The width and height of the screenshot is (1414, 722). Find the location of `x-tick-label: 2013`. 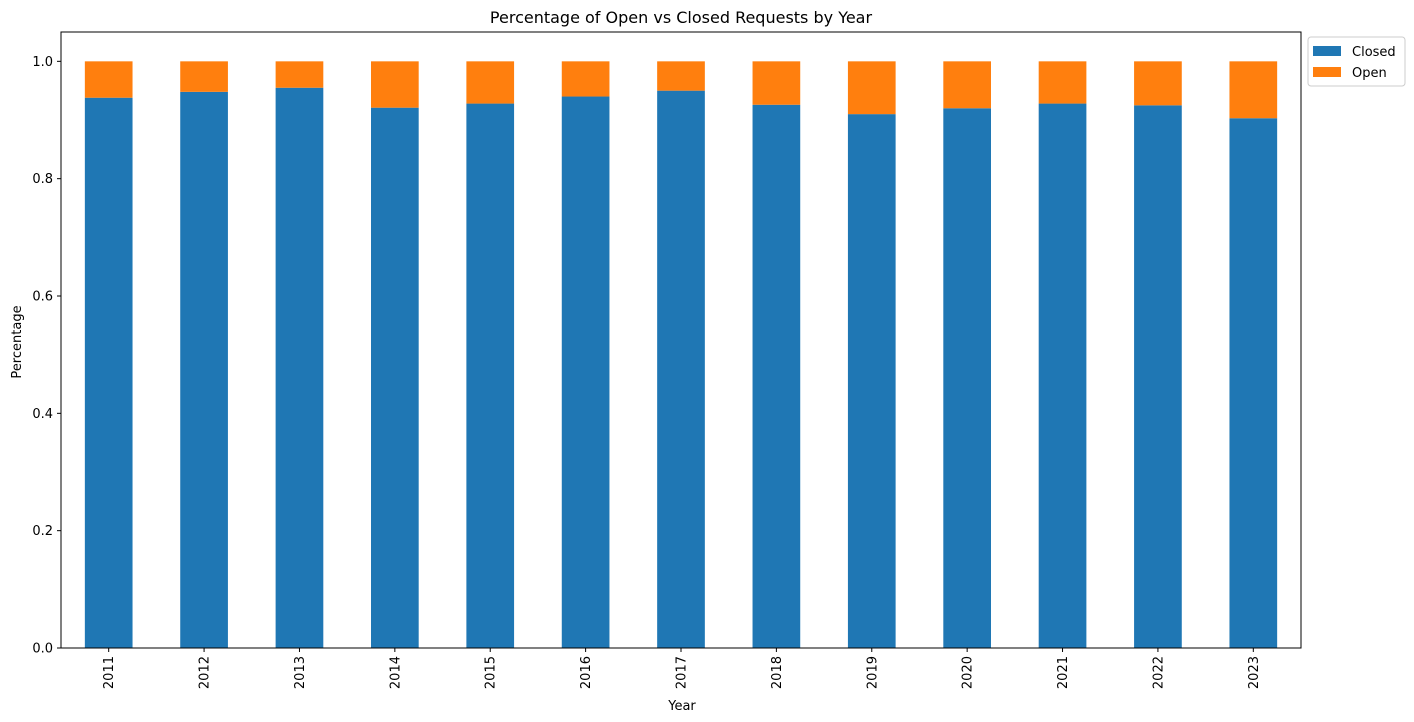

x-tick-label: 2013 is located at coordinates (300, 672).